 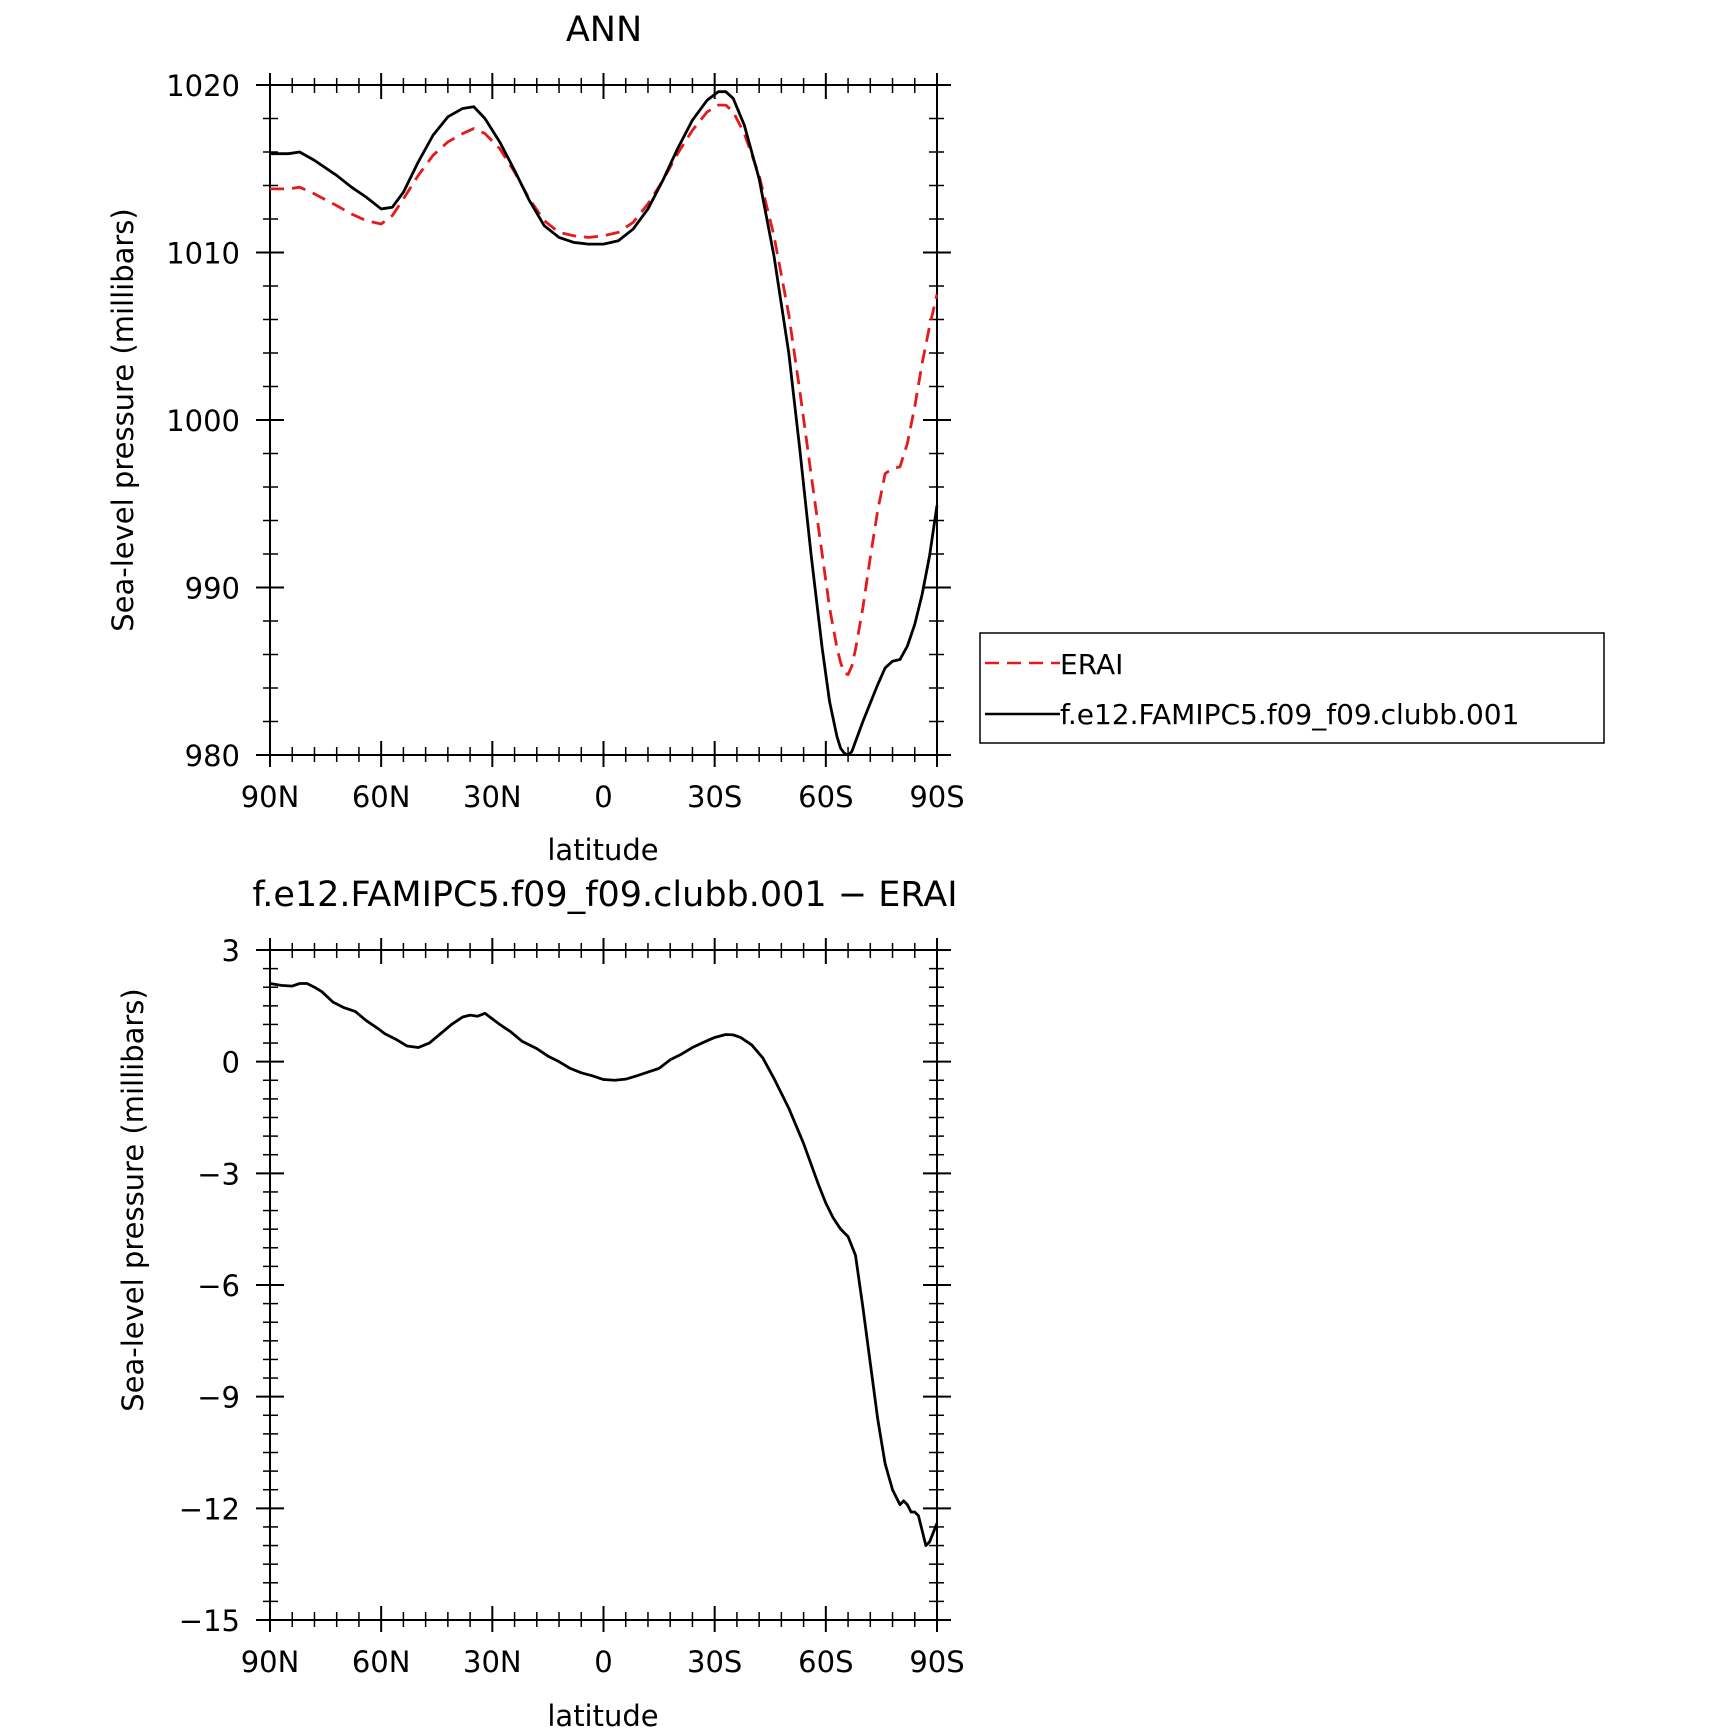 I want to click on bottom-x-tick-label: 90N, so click(x=270, y=1662).